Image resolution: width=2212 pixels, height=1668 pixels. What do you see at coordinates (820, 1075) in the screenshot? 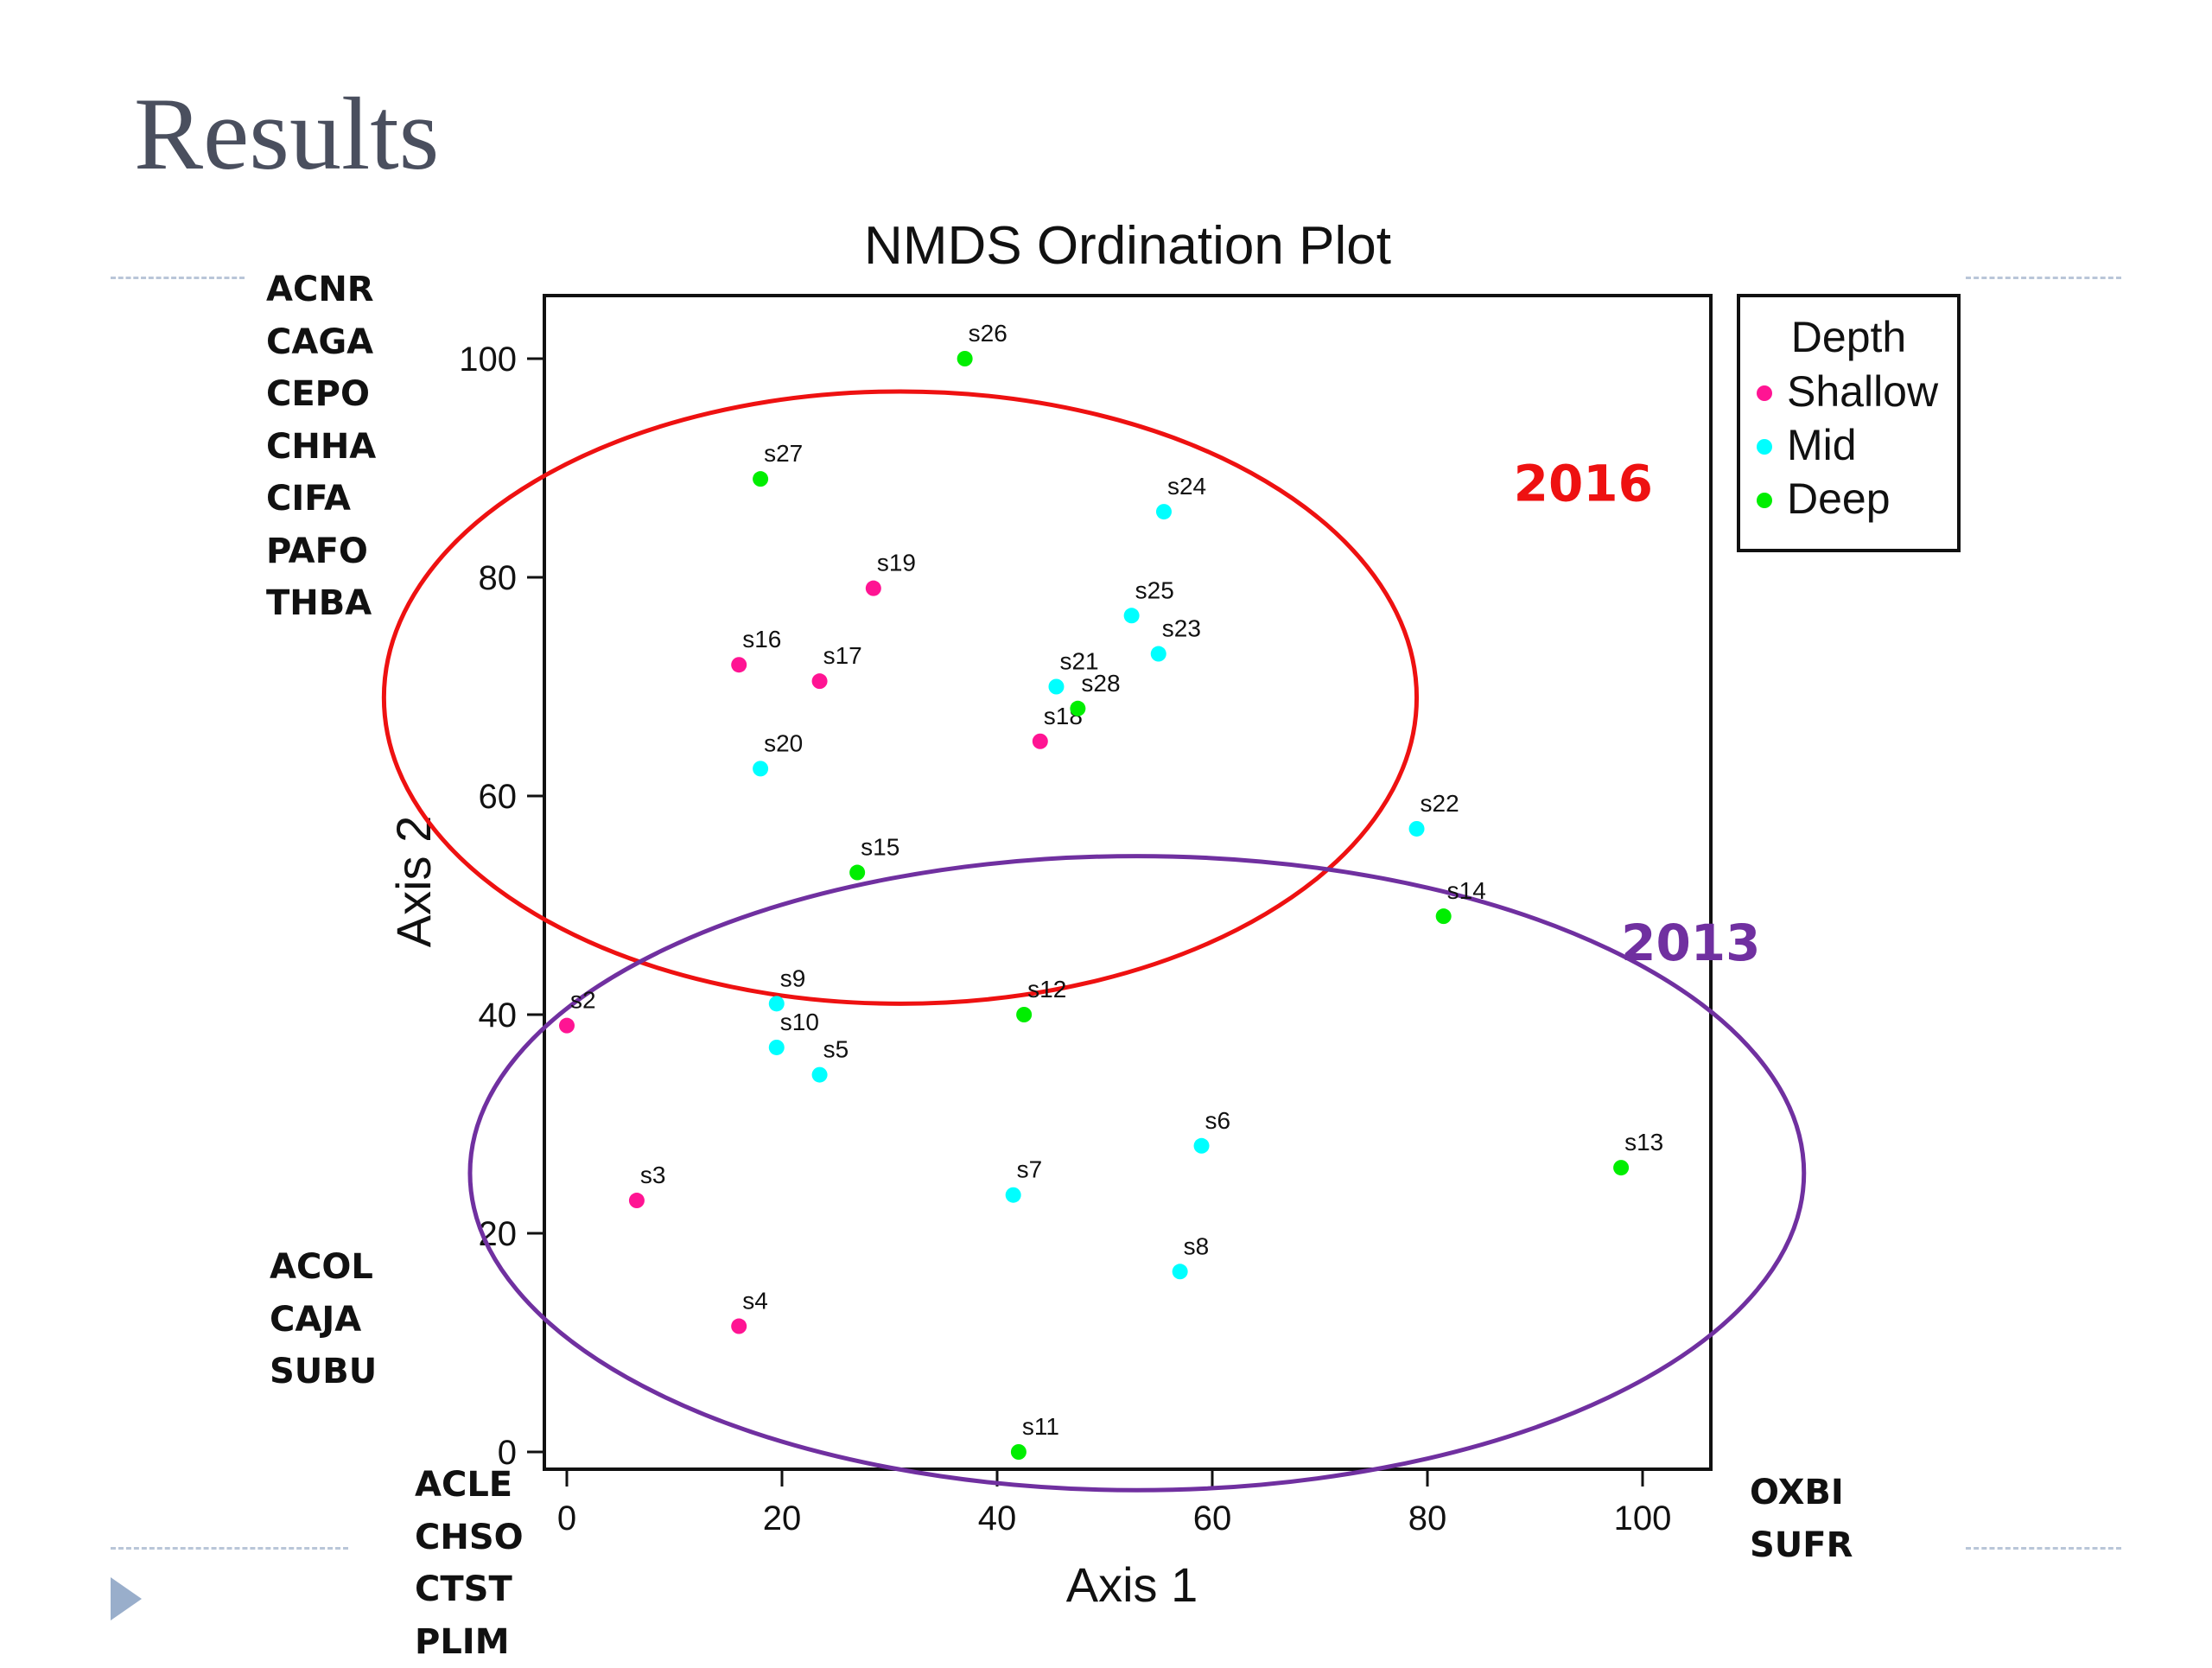
I see `point-s5` at bounding box center [820, 1075].